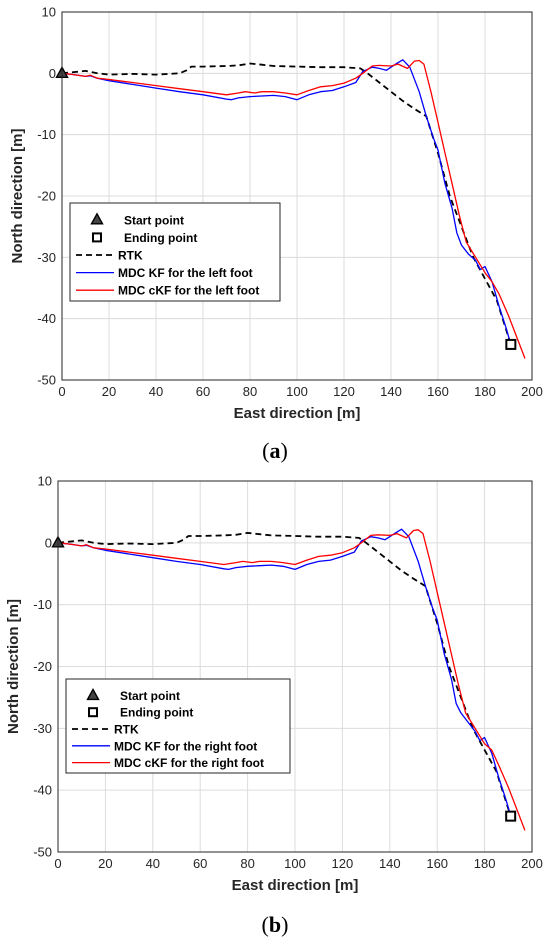  I want to click on legend-label: MDC KF for the left foot, so click(185, 273).